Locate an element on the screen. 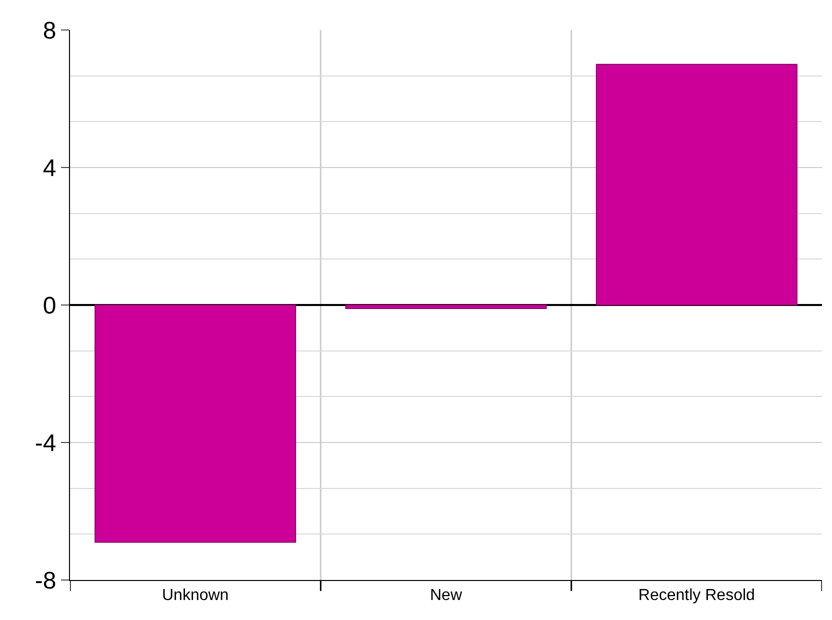  y-tick-label: 0 is located at coordinates (49, 306).